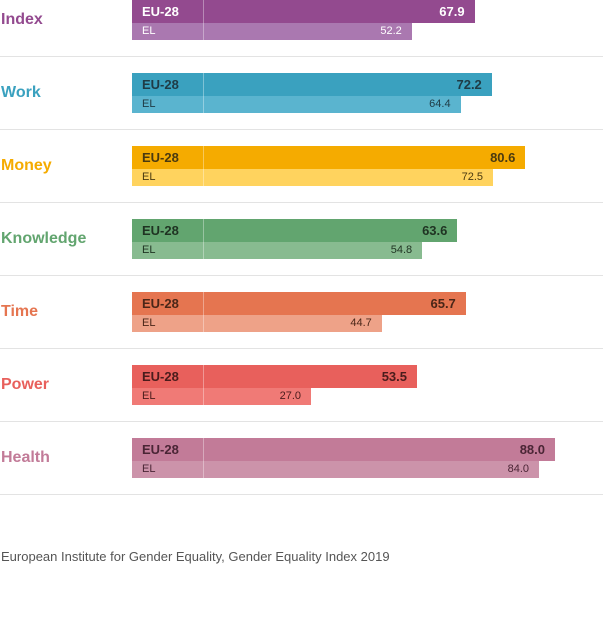 The image size is (603, 623). Describe the element at coordinates (532, 449) in the screenshot. I see `value-label: 88.0` at that location.